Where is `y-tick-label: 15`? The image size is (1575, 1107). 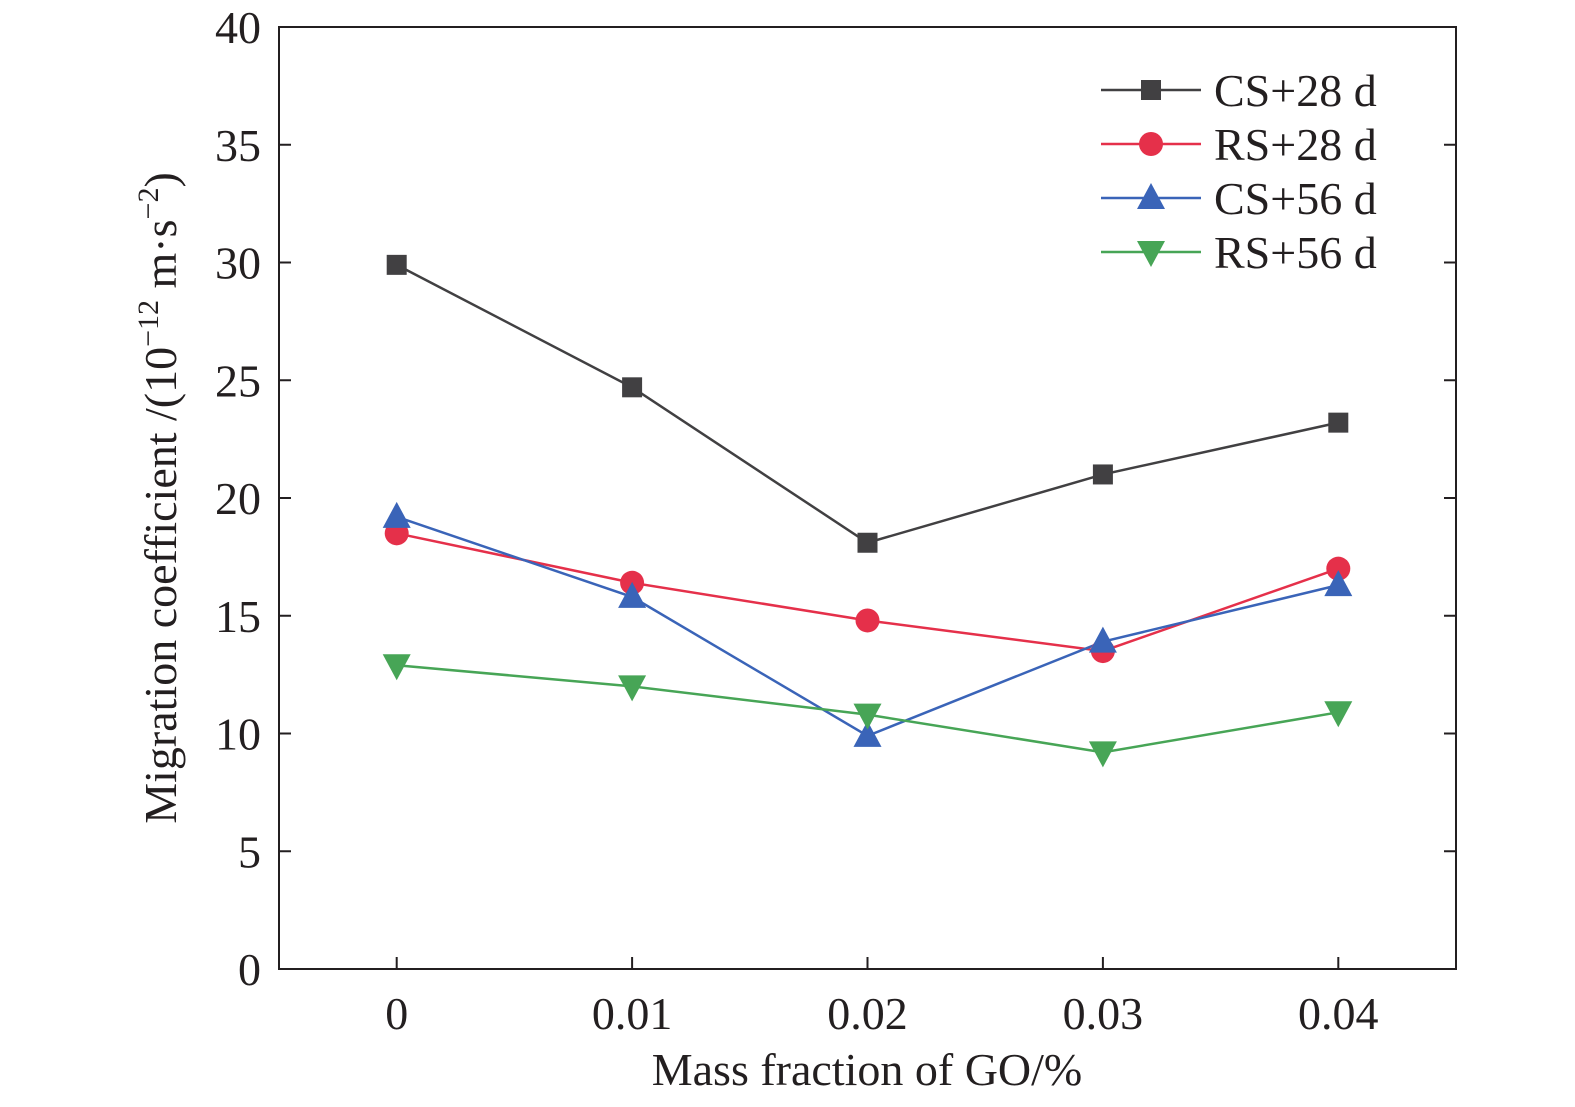 y-tick-label: 15 is located at coordinates (238, 616).